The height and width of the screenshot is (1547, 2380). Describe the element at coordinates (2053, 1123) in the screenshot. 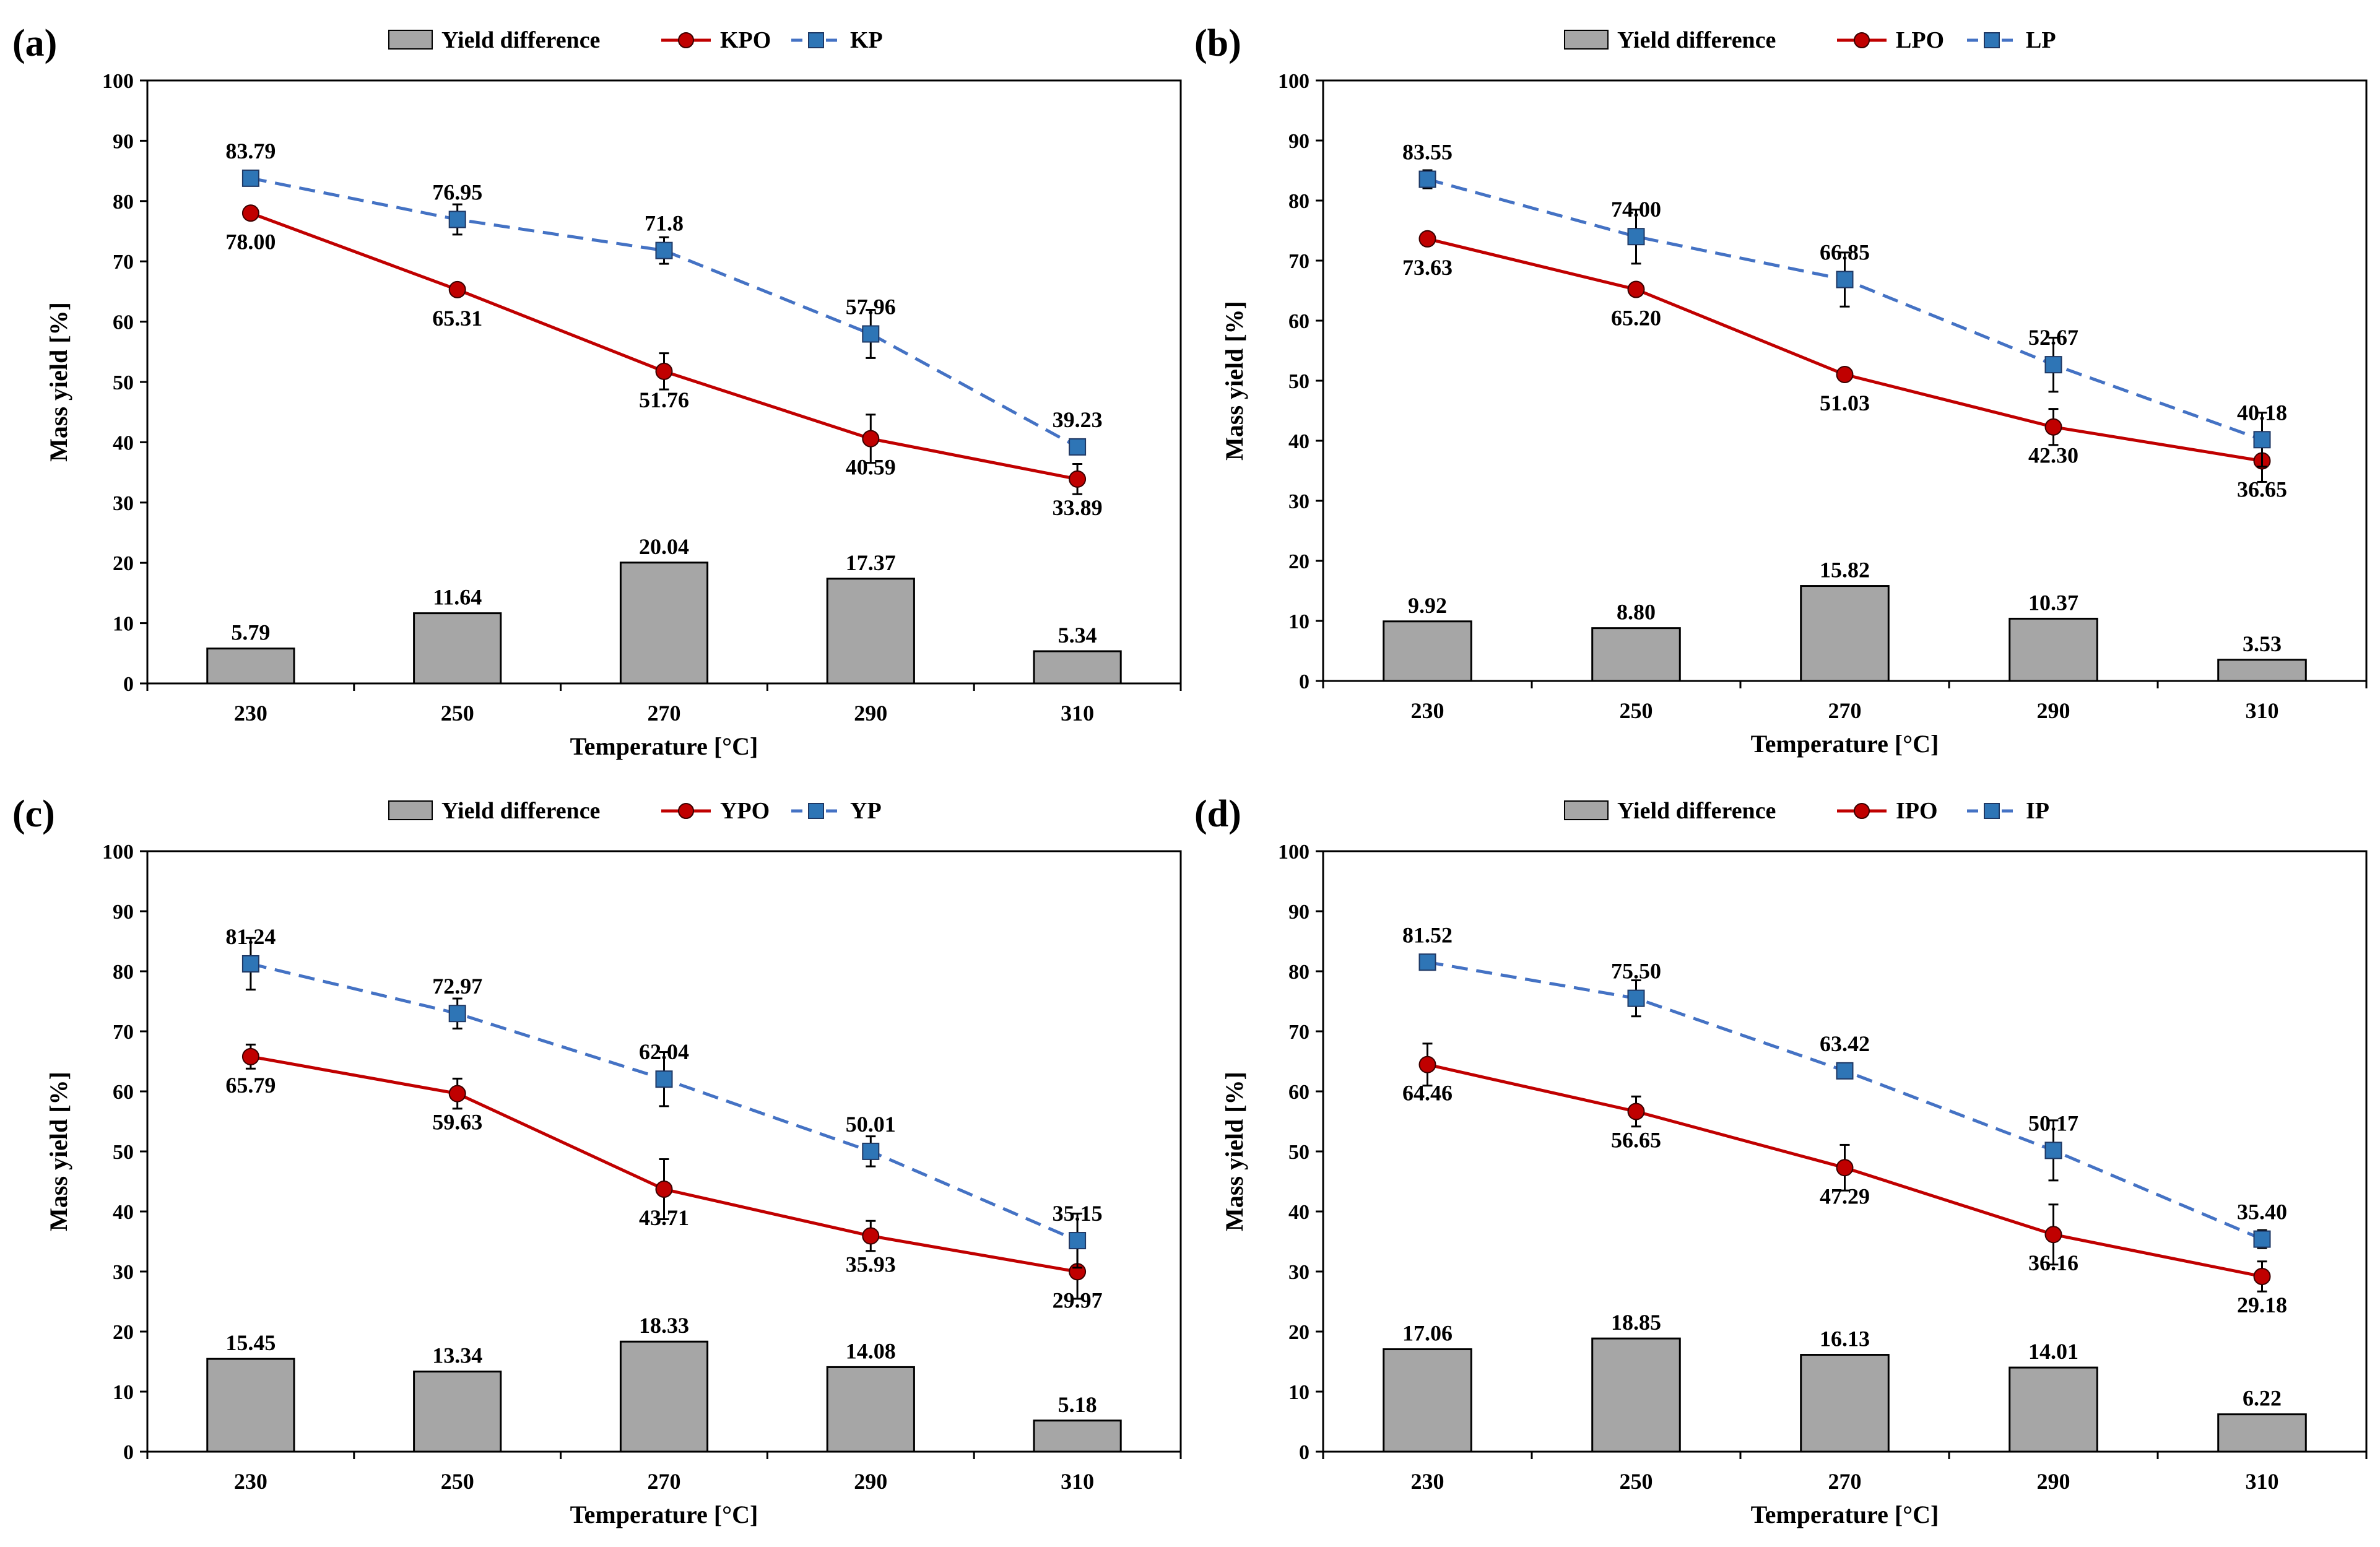

I see `data-label-IP-3: 50.17` at that location.